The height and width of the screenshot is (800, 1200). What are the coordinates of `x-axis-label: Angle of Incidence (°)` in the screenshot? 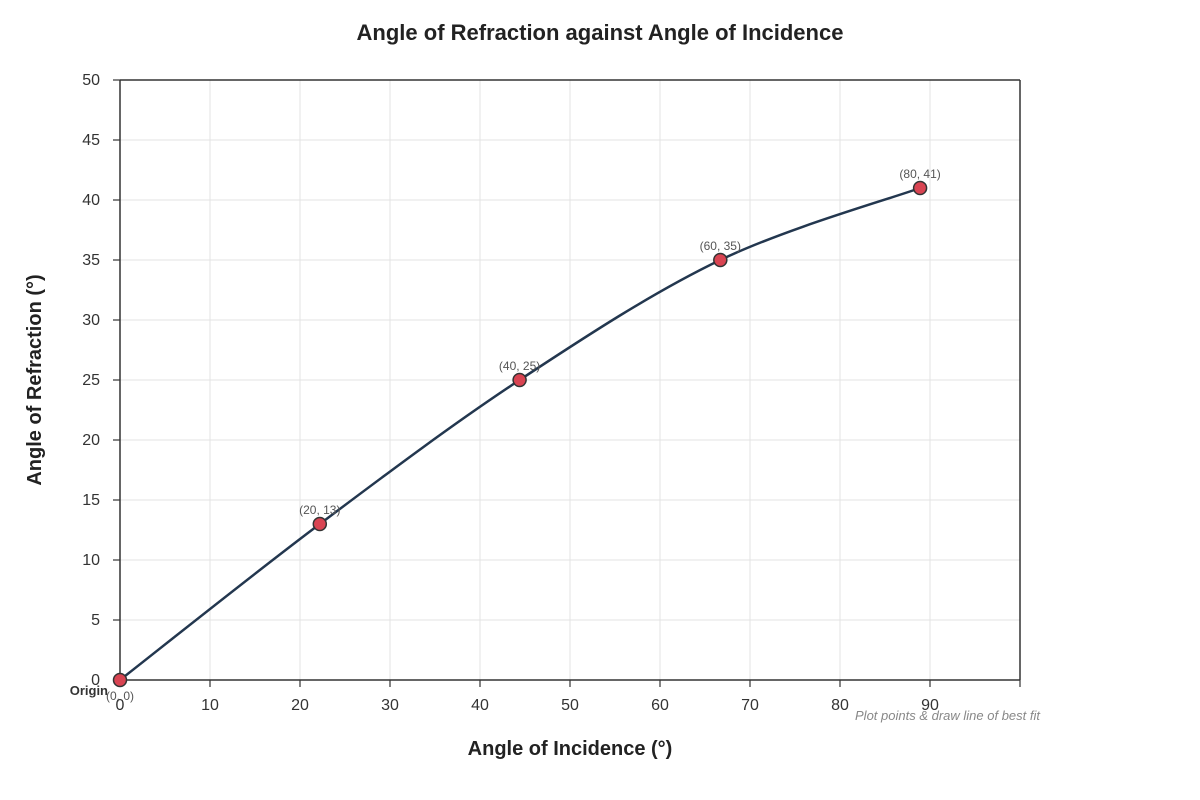 It's located at (570, 749).